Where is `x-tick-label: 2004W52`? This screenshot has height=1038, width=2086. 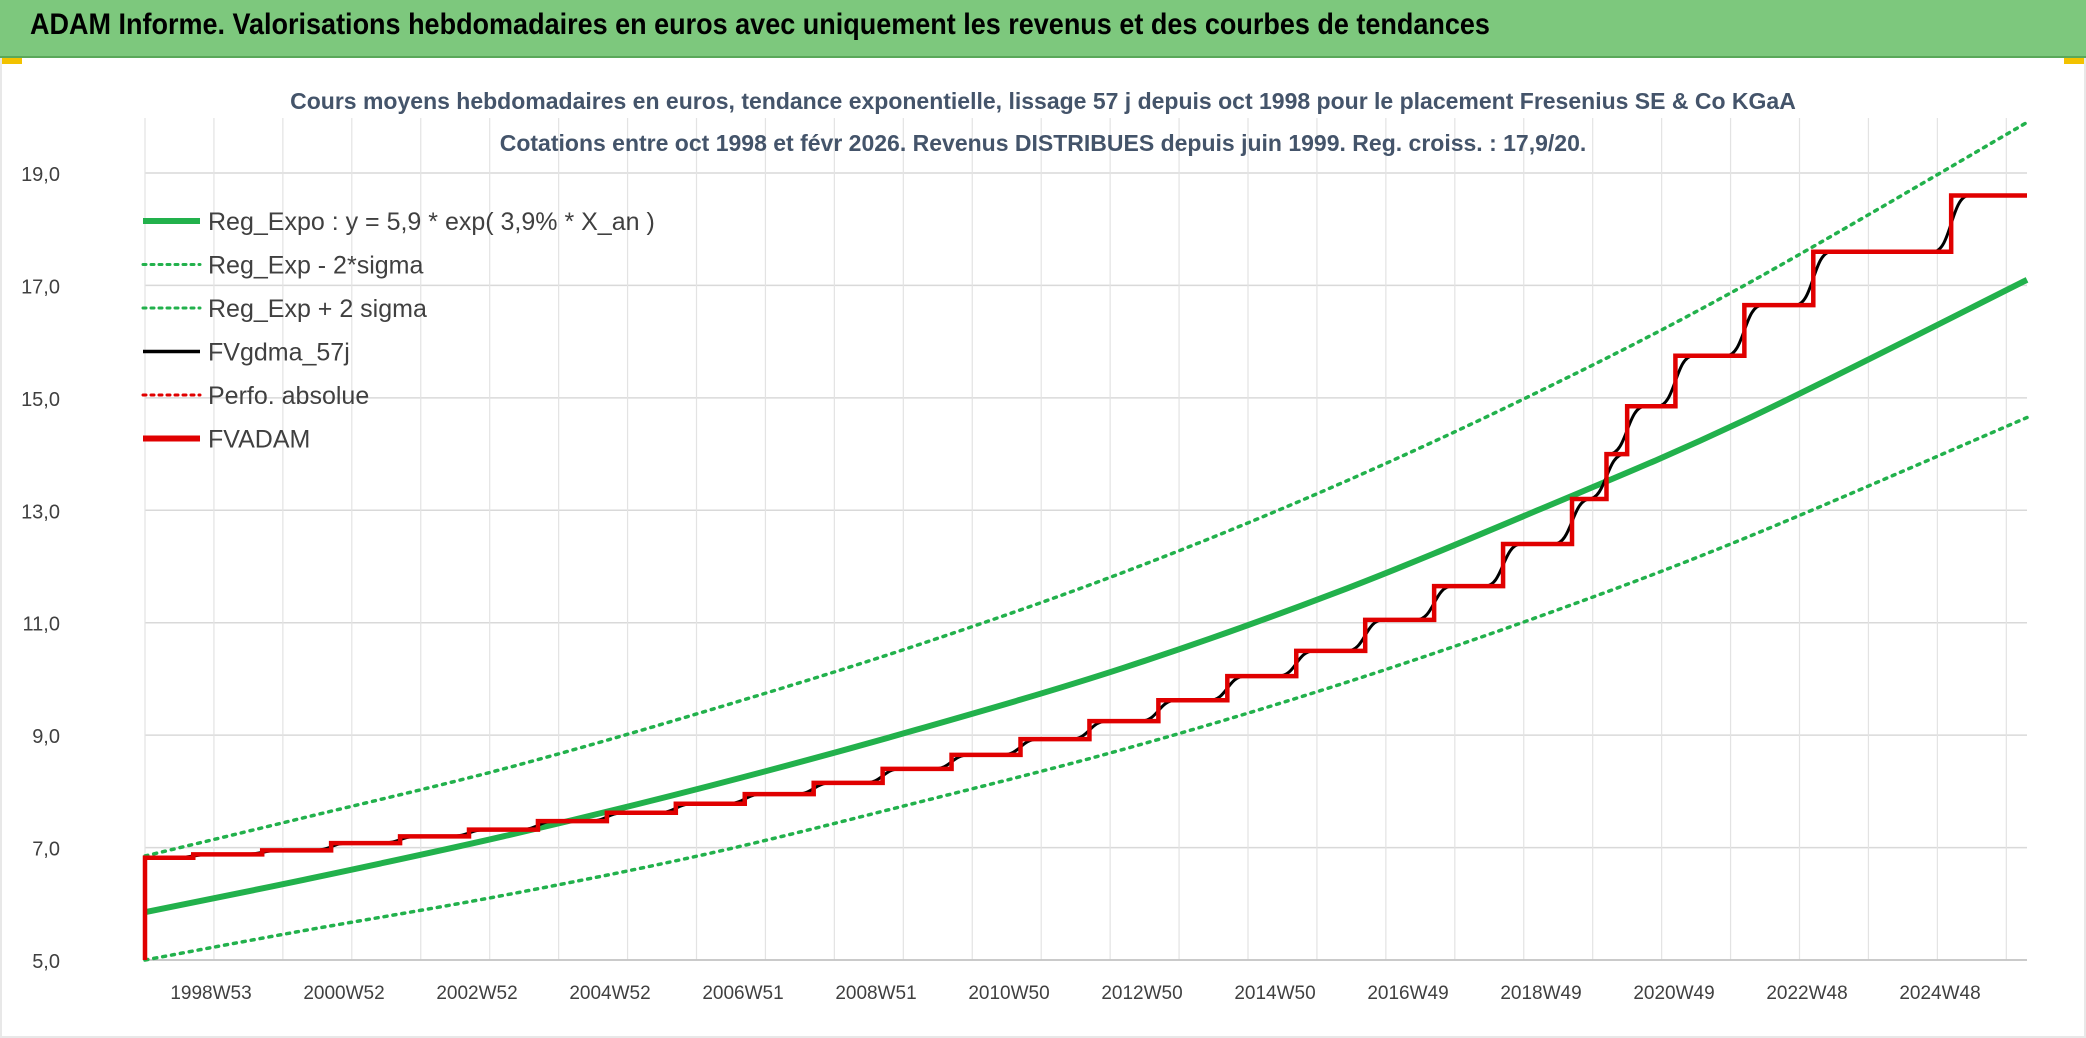
x-tick-label: 2004W52 is located at coordinates (609, 993).